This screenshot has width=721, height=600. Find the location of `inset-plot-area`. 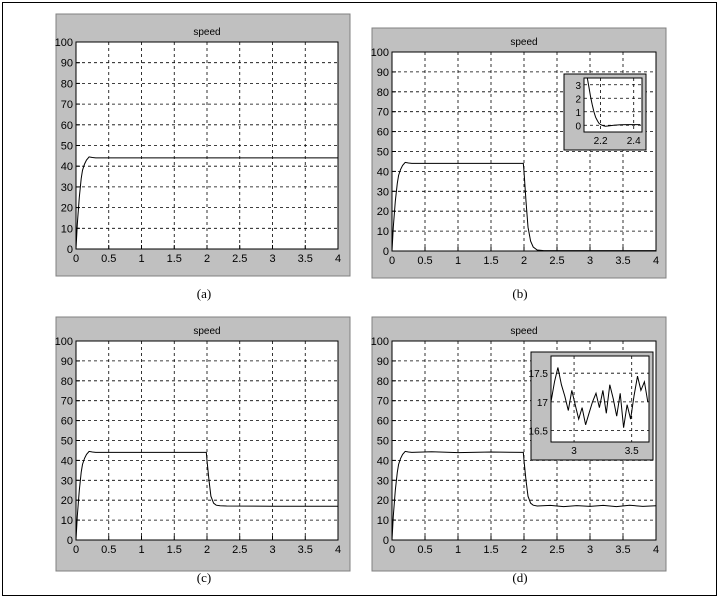

inset-plot-area is located at coordinates (613, 105).